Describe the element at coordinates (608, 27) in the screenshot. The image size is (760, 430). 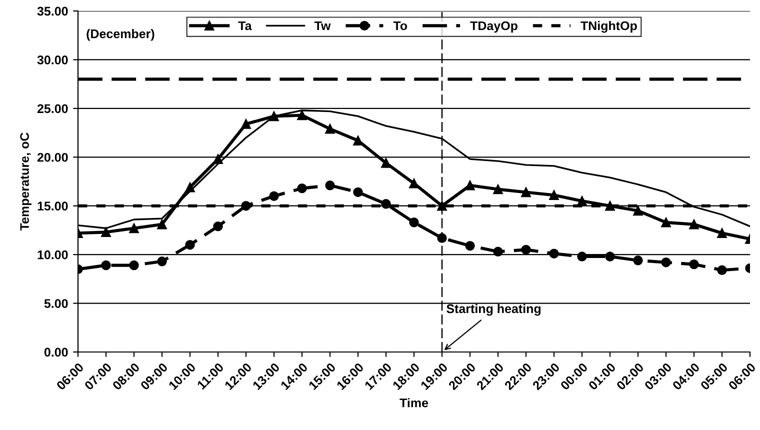
I see `legend-label: TNightOp` at that location.